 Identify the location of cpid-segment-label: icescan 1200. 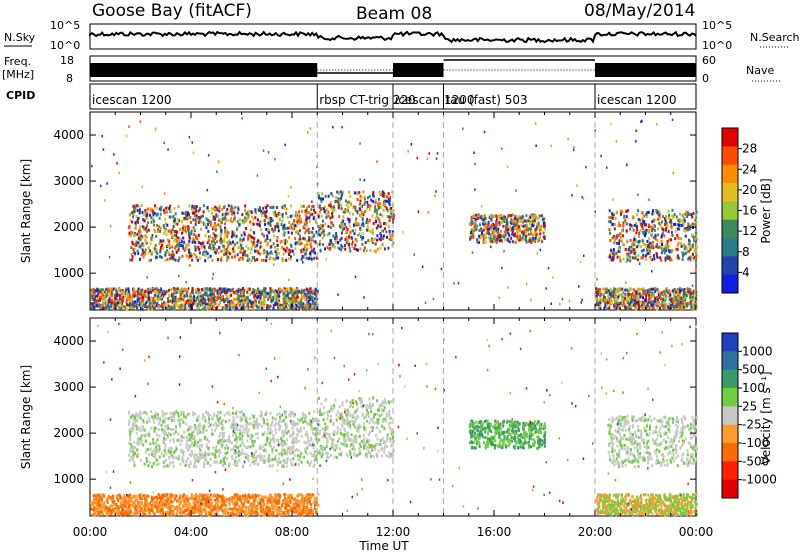
(434, 100).